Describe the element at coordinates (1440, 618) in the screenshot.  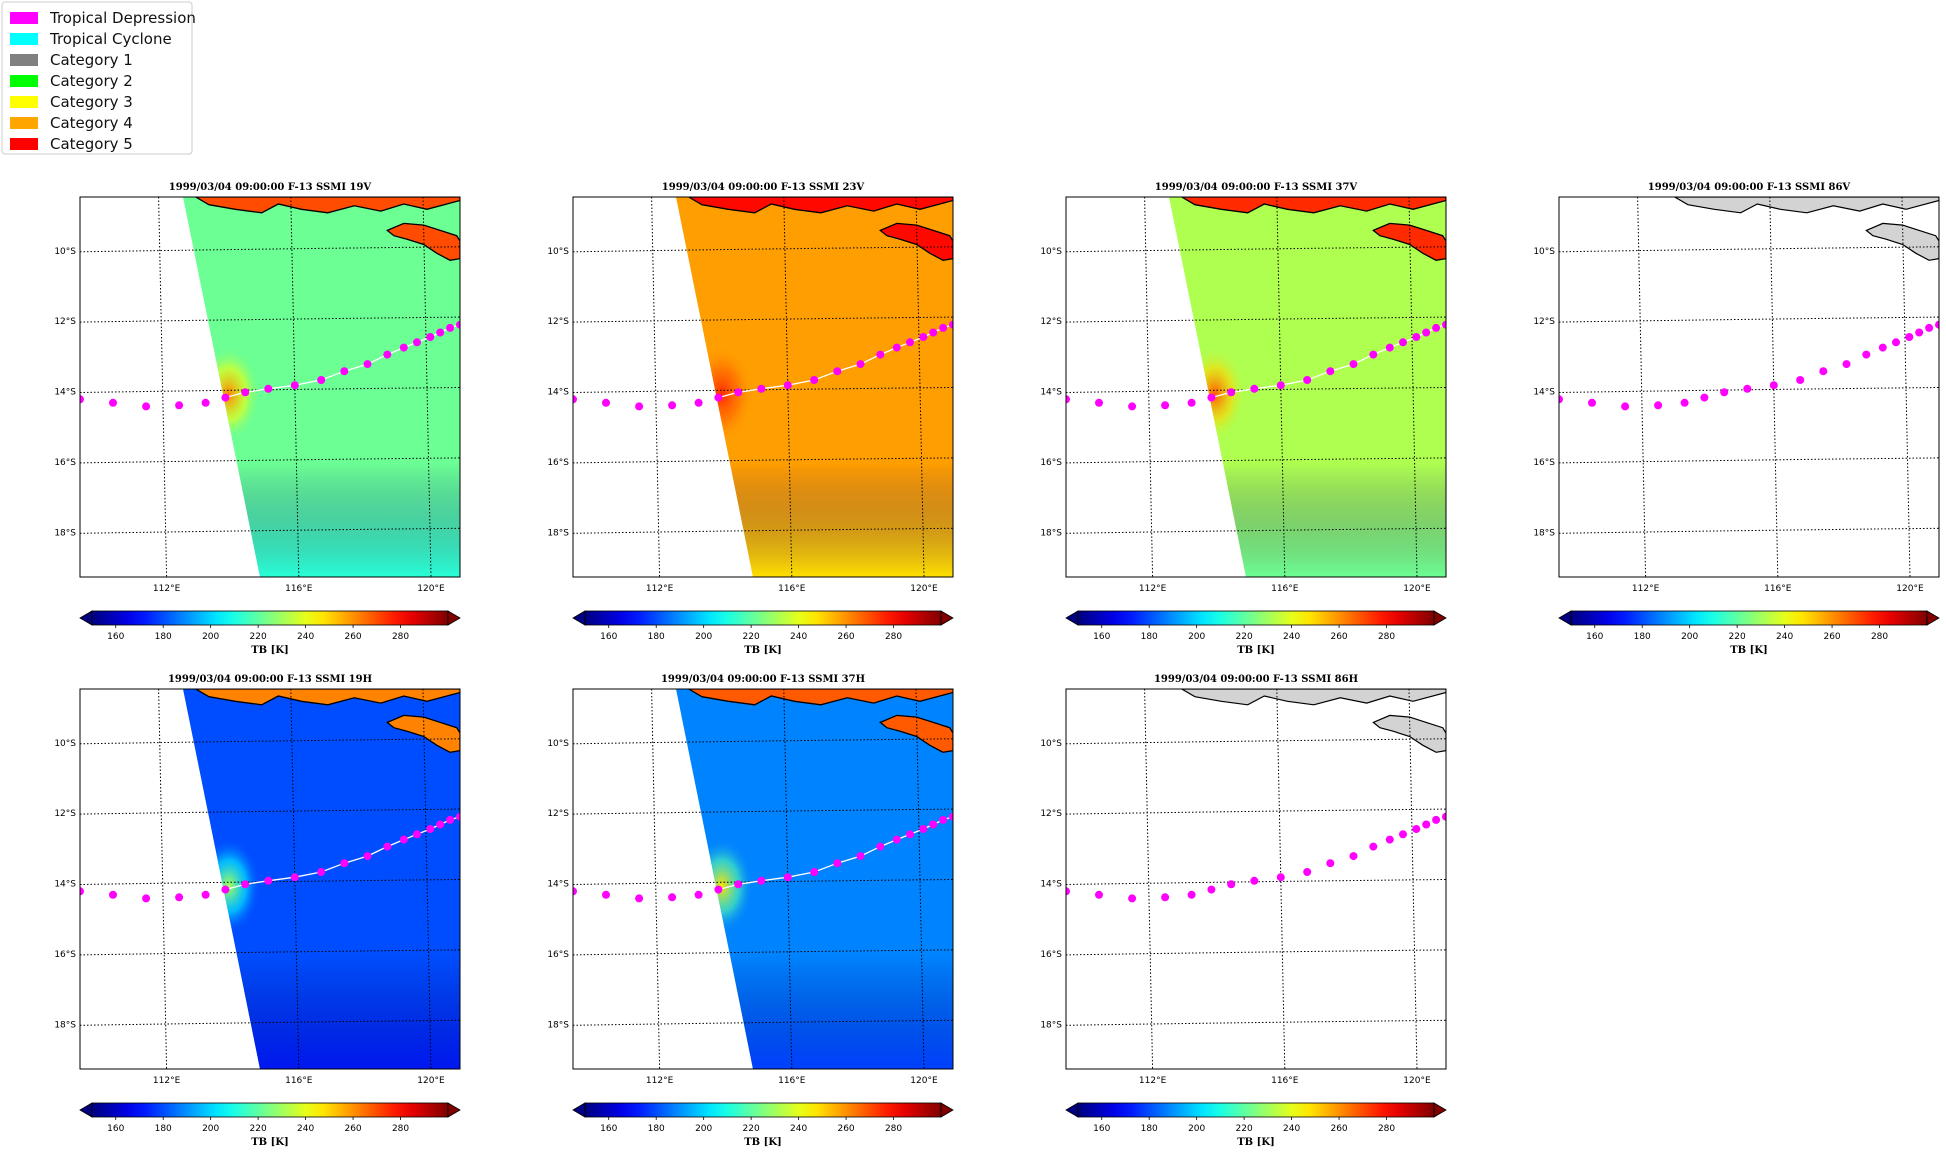
I see `colorbar-max-extension` at that location.